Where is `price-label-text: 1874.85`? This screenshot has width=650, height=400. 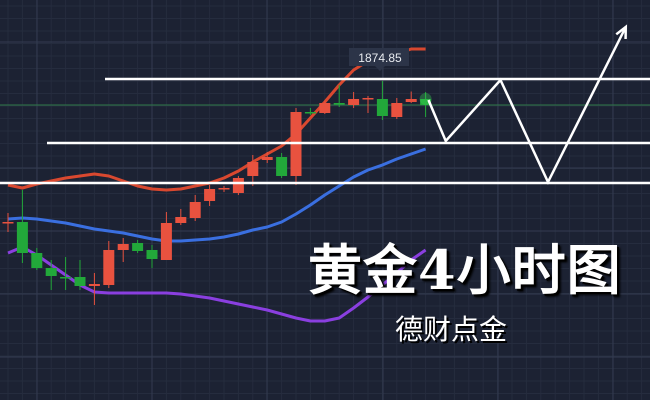 price-label-text: 1874.85 is located at coordinates (380, 58).